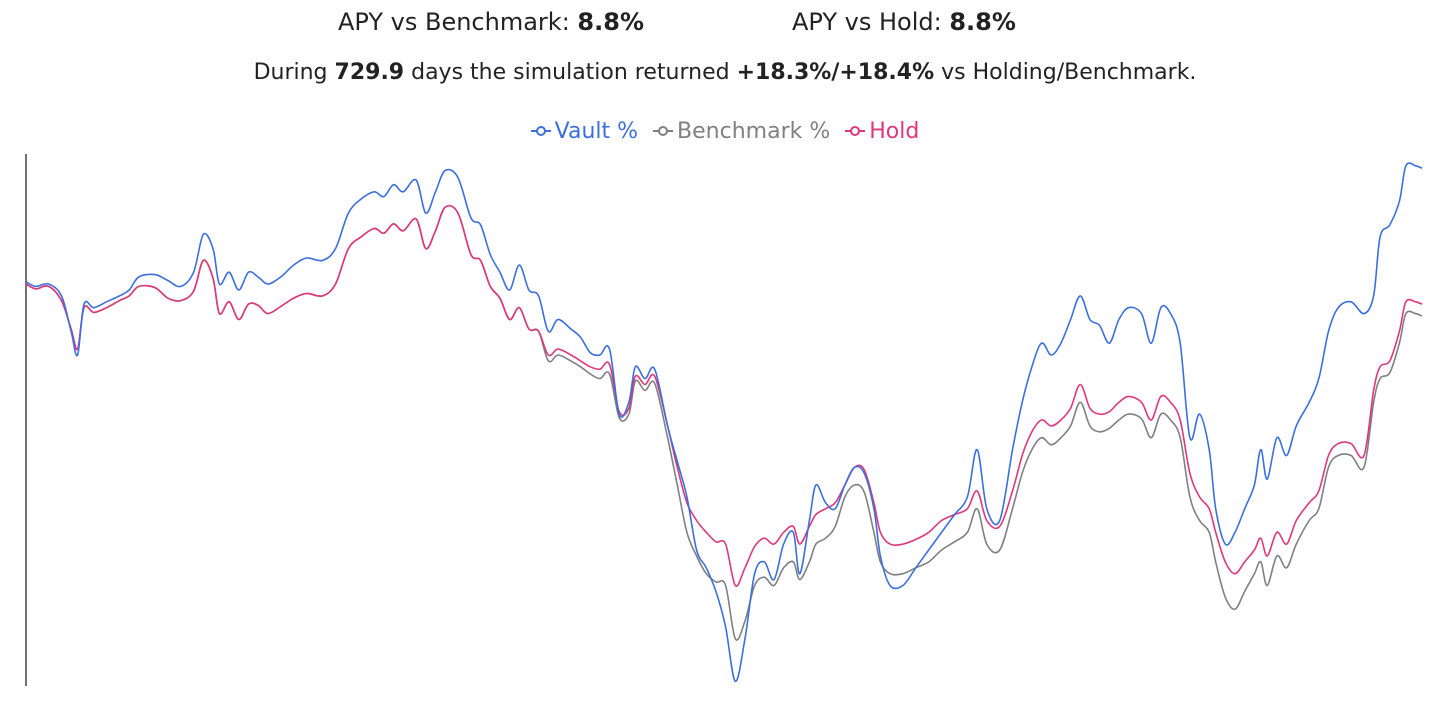 This screenshot has height=710, width=1450. I want to click on legend-item-vault: Vault %, so click(584, 131).